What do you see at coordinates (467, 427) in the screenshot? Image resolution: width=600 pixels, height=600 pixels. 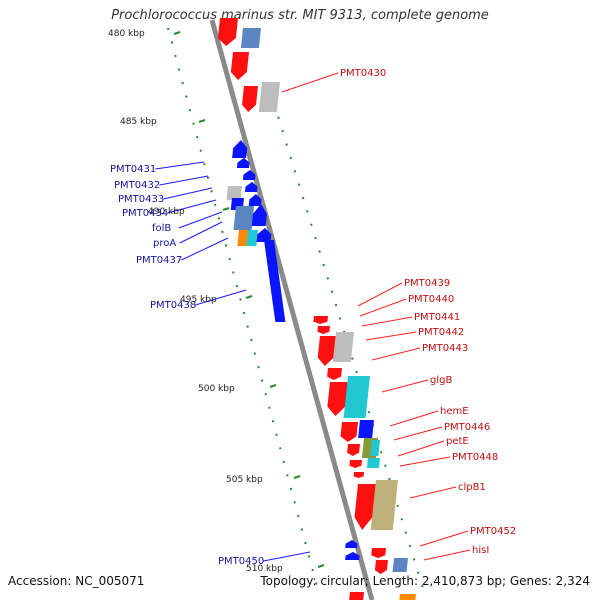 I see `gene-label-reverse: PMT0446` at bounding box center [467, 427].